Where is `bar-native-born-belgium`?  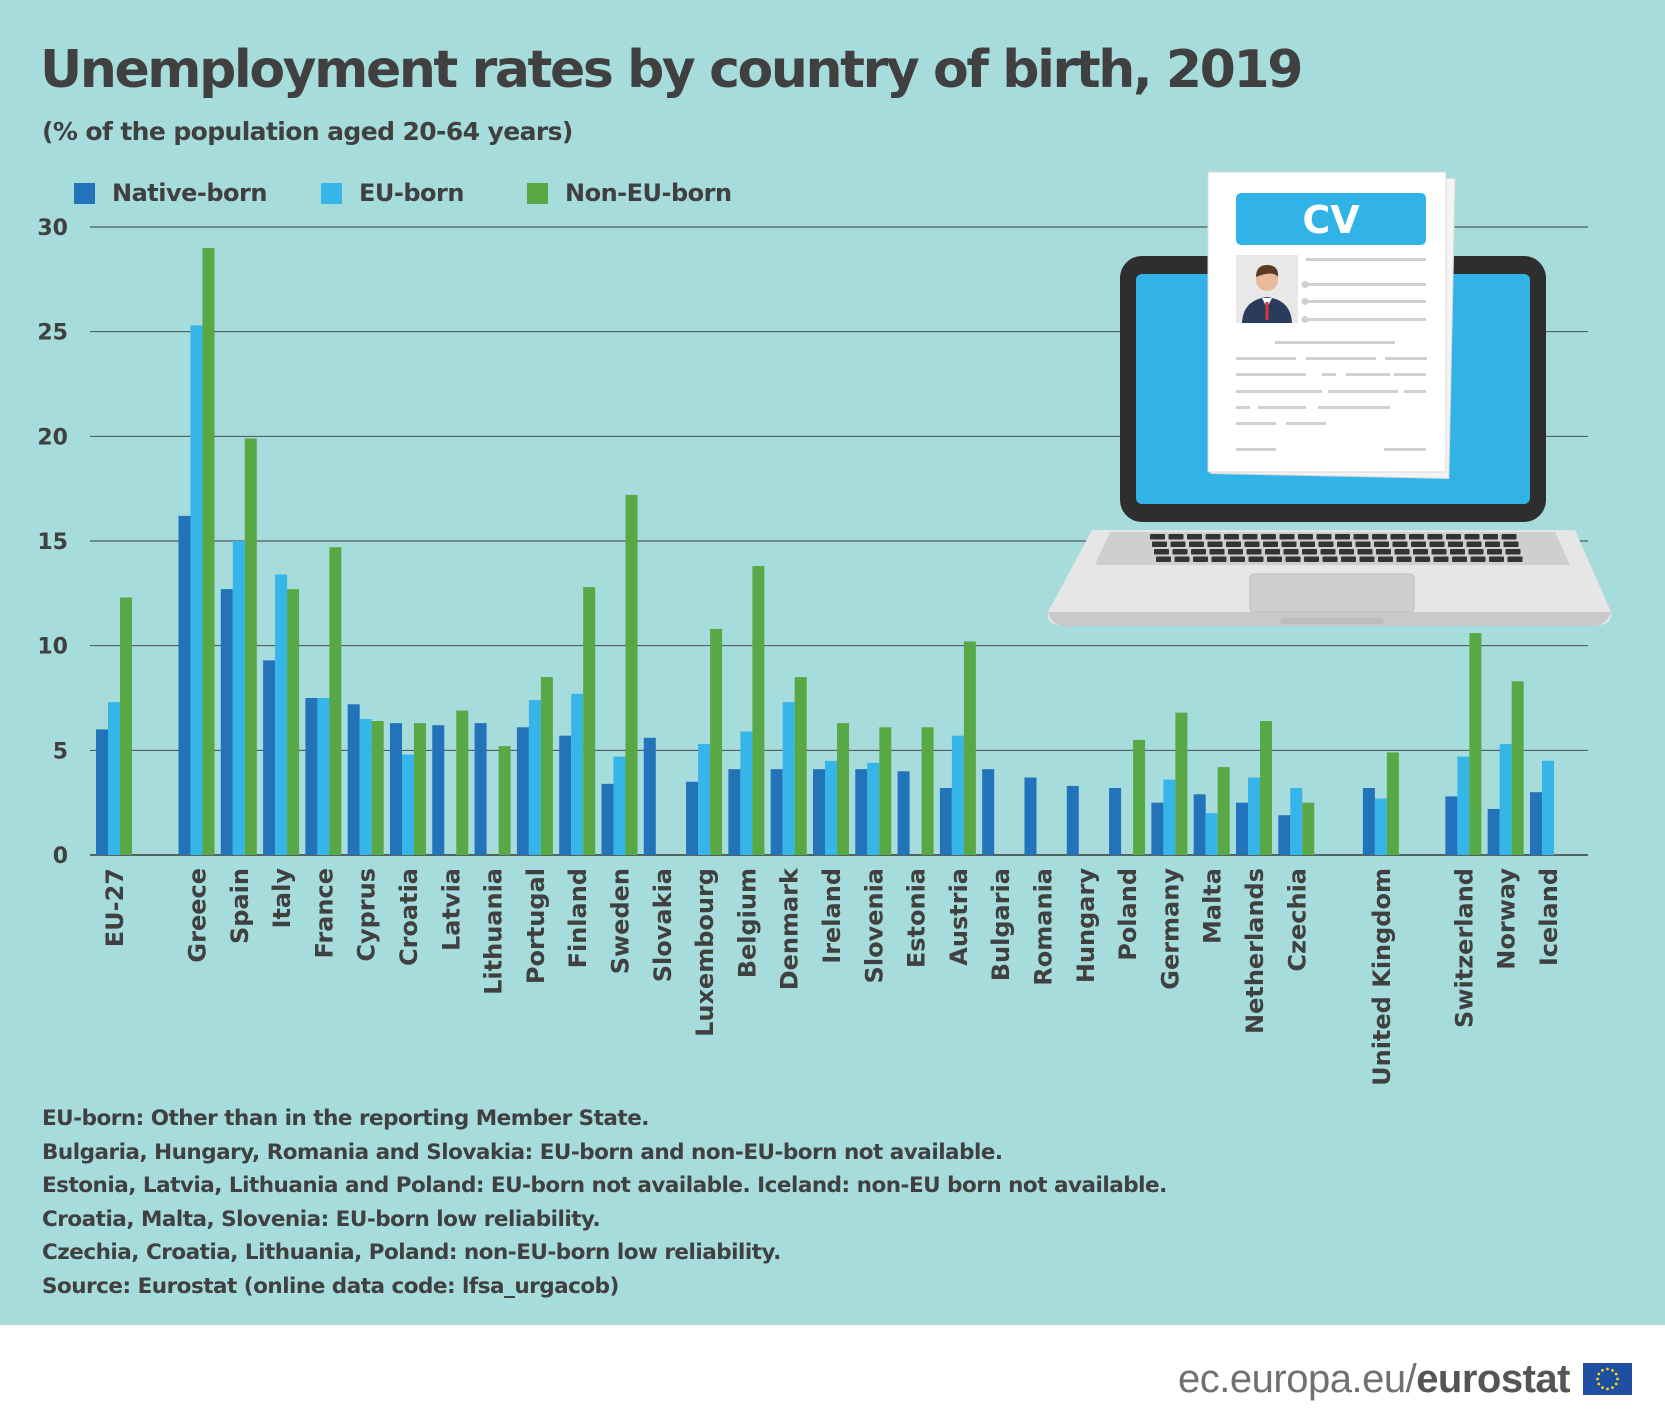
bar-native-born-belgium is located at coordinates (734, 812).